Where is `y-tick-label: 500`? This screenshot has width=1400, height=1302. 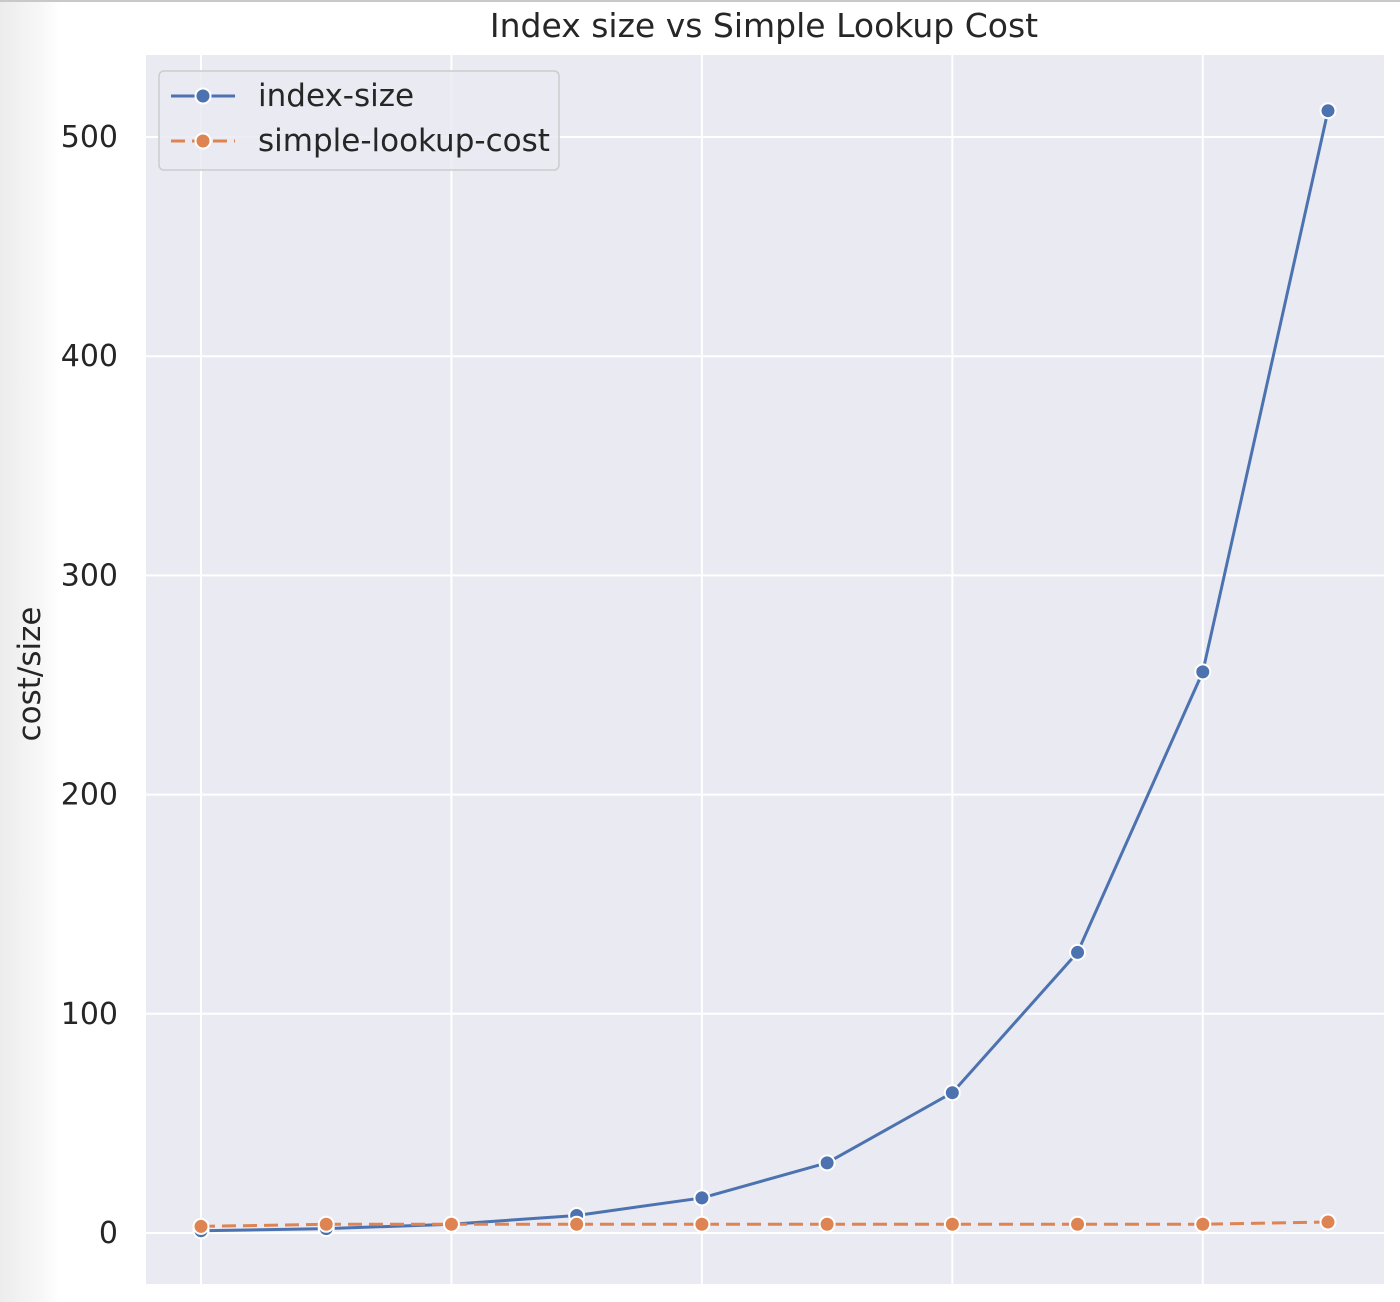 y-tick-label: 500 is located at coordinates (89, 137).